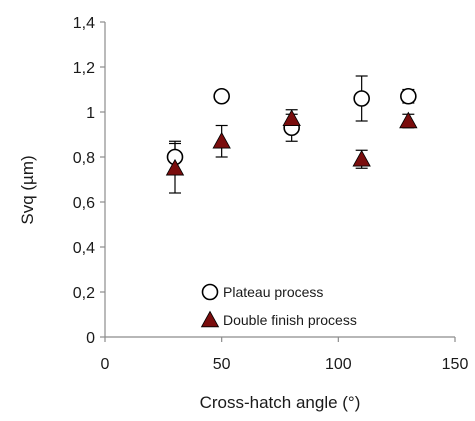  I want to click on y-tick-label: 0,4, so click(84, 248).